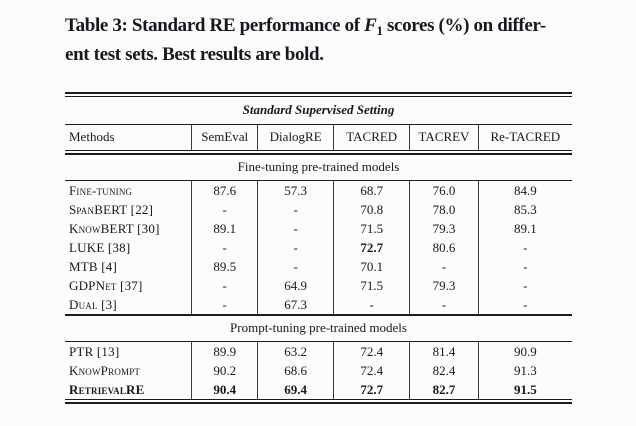  I want to click on value-cell: 69.4, so click(295, 389).